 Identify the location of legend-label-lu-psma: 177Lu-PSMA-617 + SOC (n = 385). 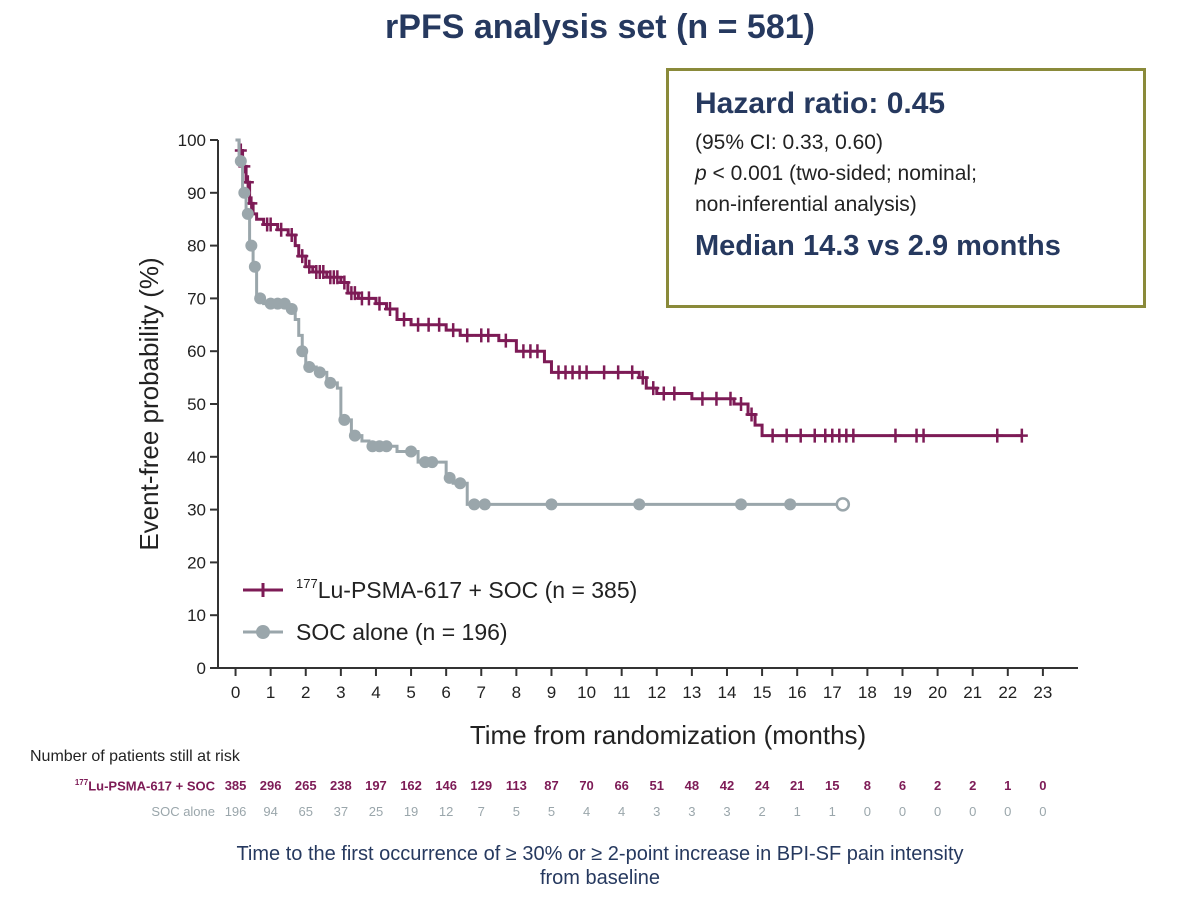
(466, 589).